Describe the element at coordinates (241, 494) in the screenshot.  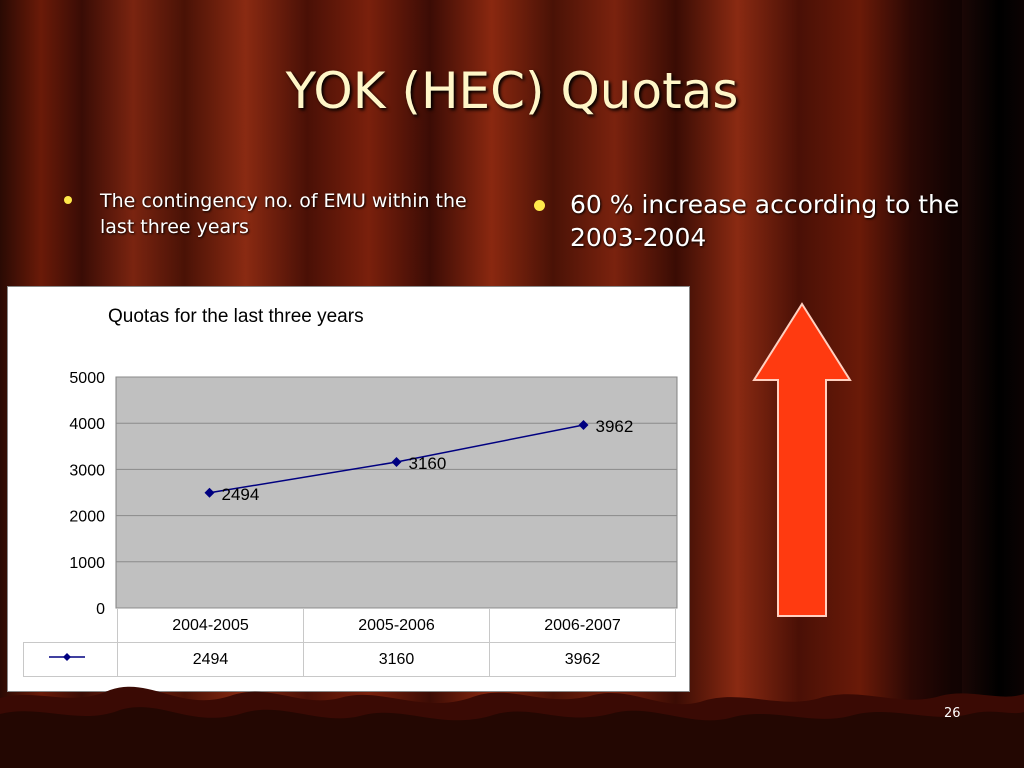
I see `data-label: 2494` at that location.